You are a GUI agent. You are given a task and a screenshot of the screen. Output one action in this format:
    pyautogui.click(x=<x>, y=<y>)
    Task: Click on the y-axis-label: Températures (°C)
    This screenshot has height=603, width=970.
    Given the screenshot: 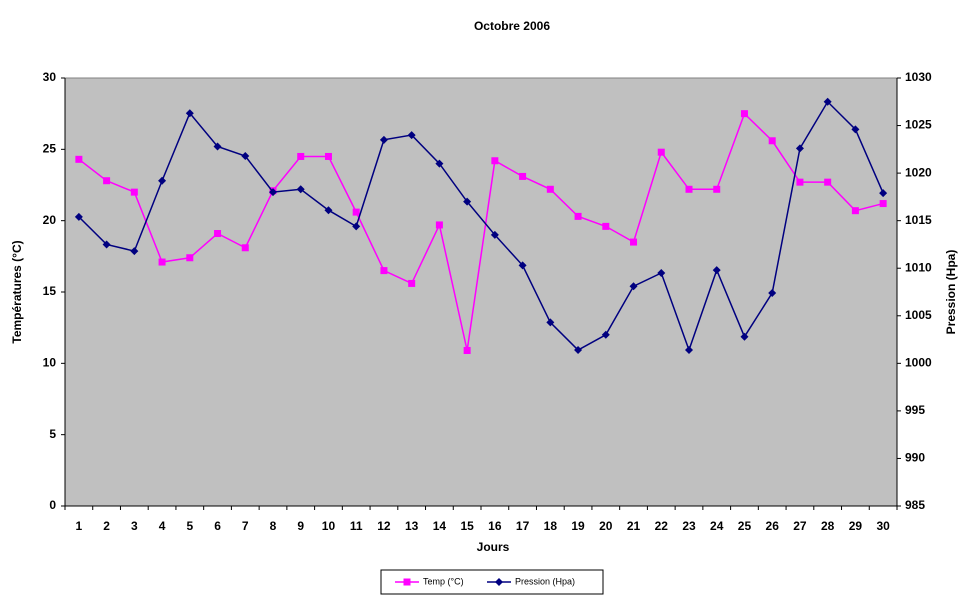 What is the action you would take?
    pyautogui.click(x=17, y=291)
    